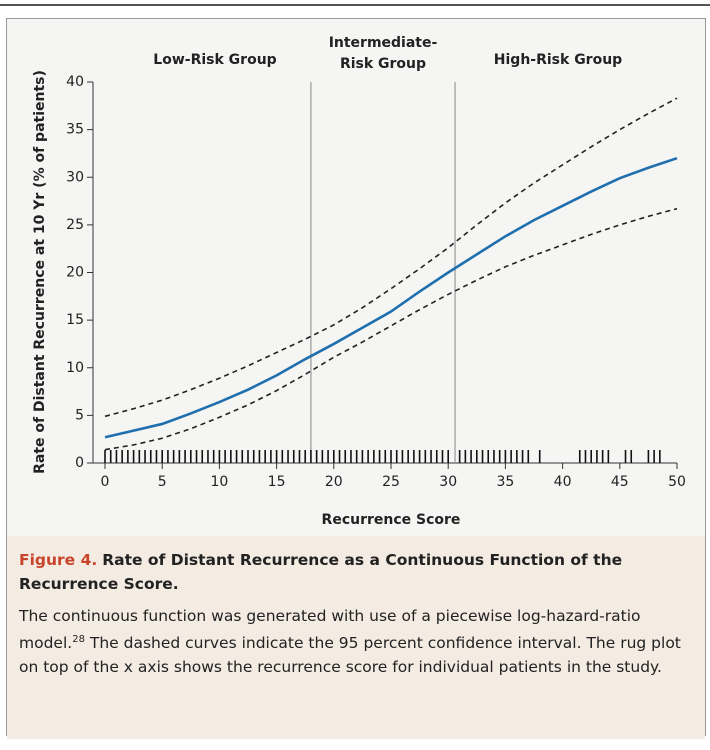  I want to click on x-tick-label: 30, so click(448, 482).